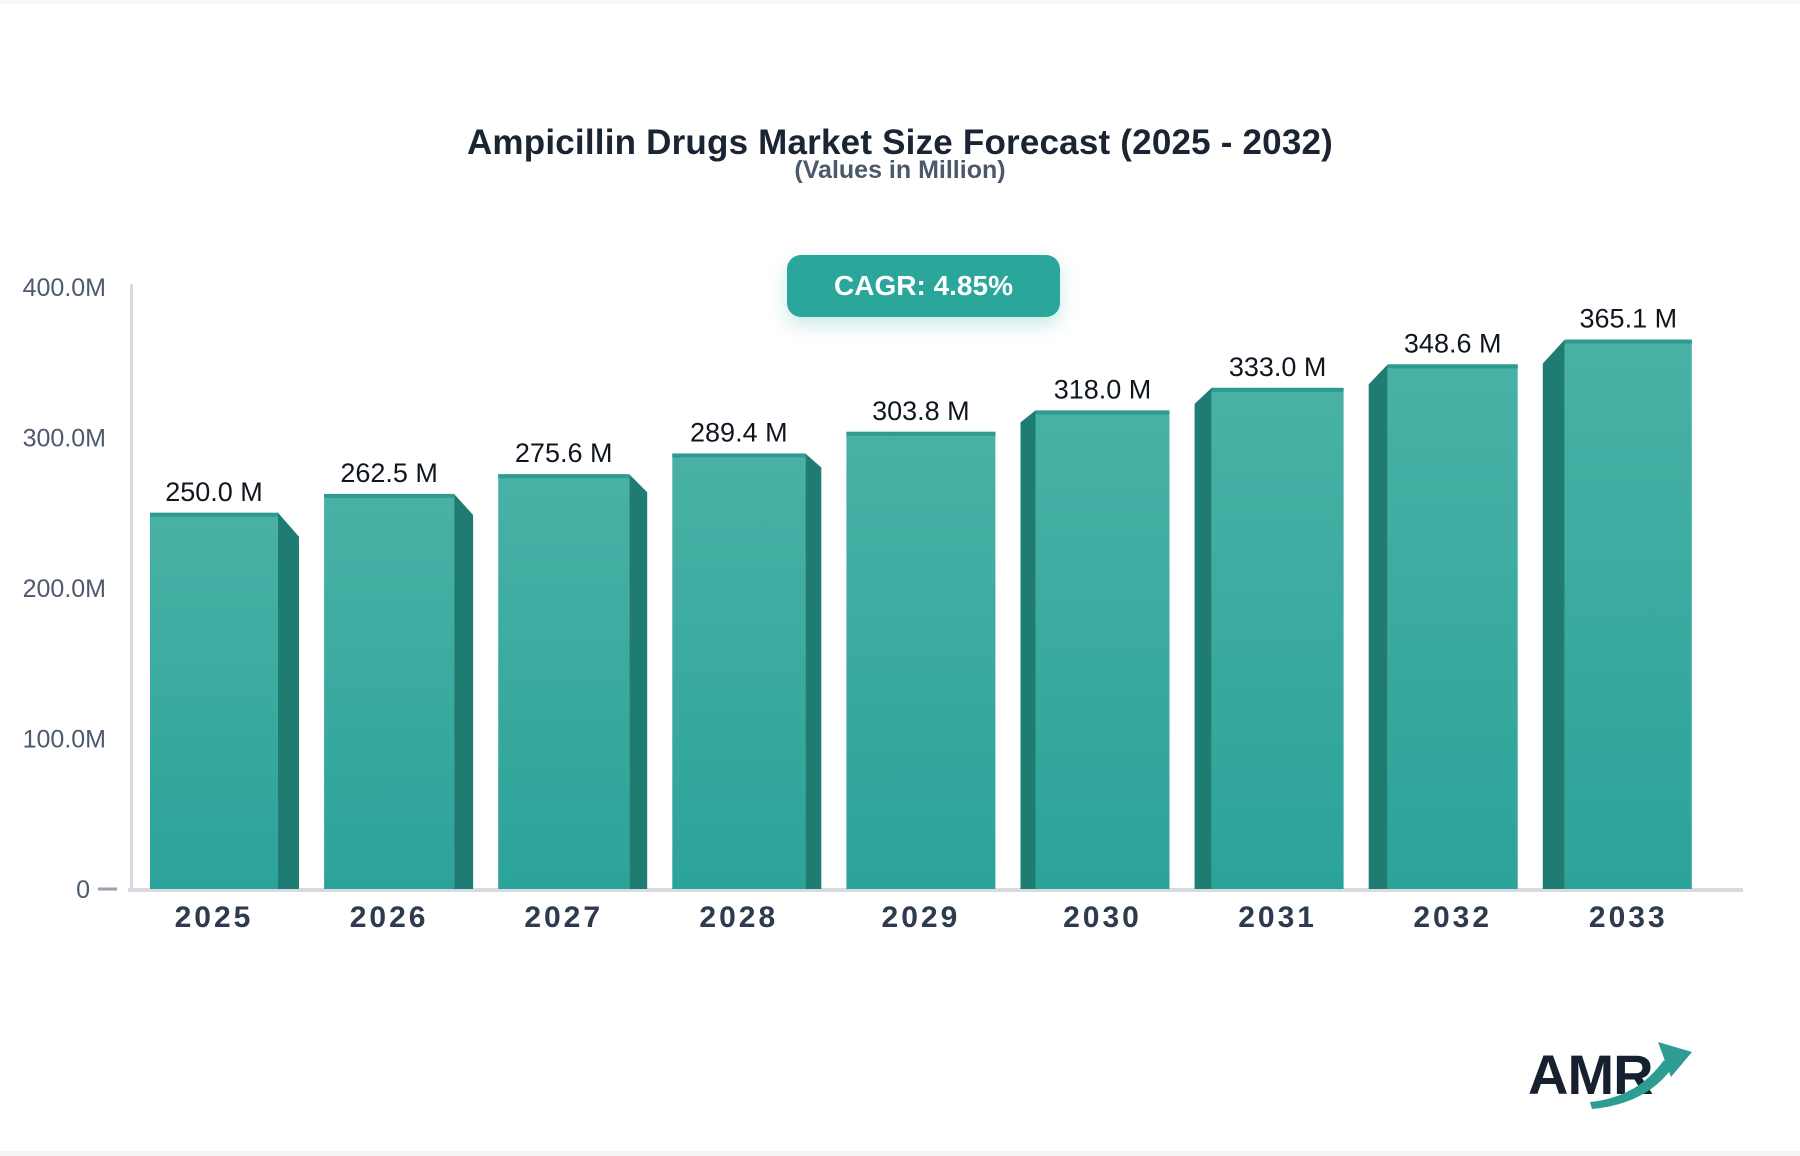 Image resolution: width=1800 pixels, height=1156 pixels. What do you see at coordinates (1278, 367) in the screenshot?
I see `value-label-2031: 333.0 M` at bounding box center [1278, 367].